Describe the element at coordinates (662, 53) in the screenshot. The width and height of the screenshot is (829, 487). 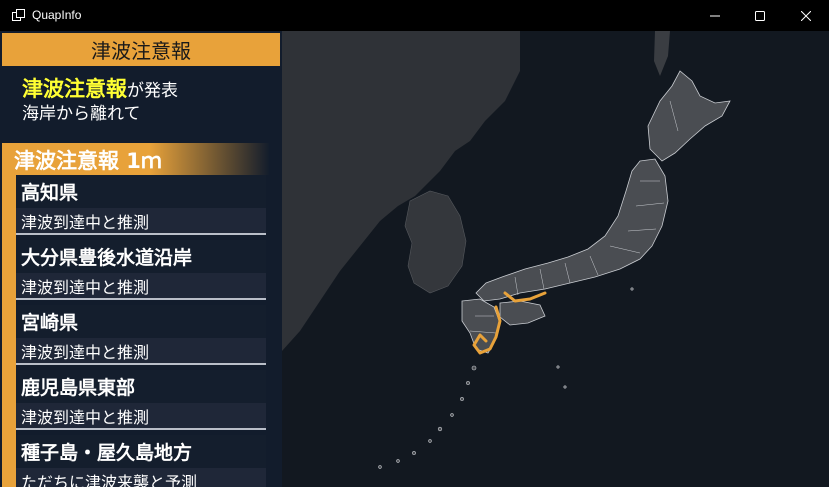
I see `sakhalin` at that location.